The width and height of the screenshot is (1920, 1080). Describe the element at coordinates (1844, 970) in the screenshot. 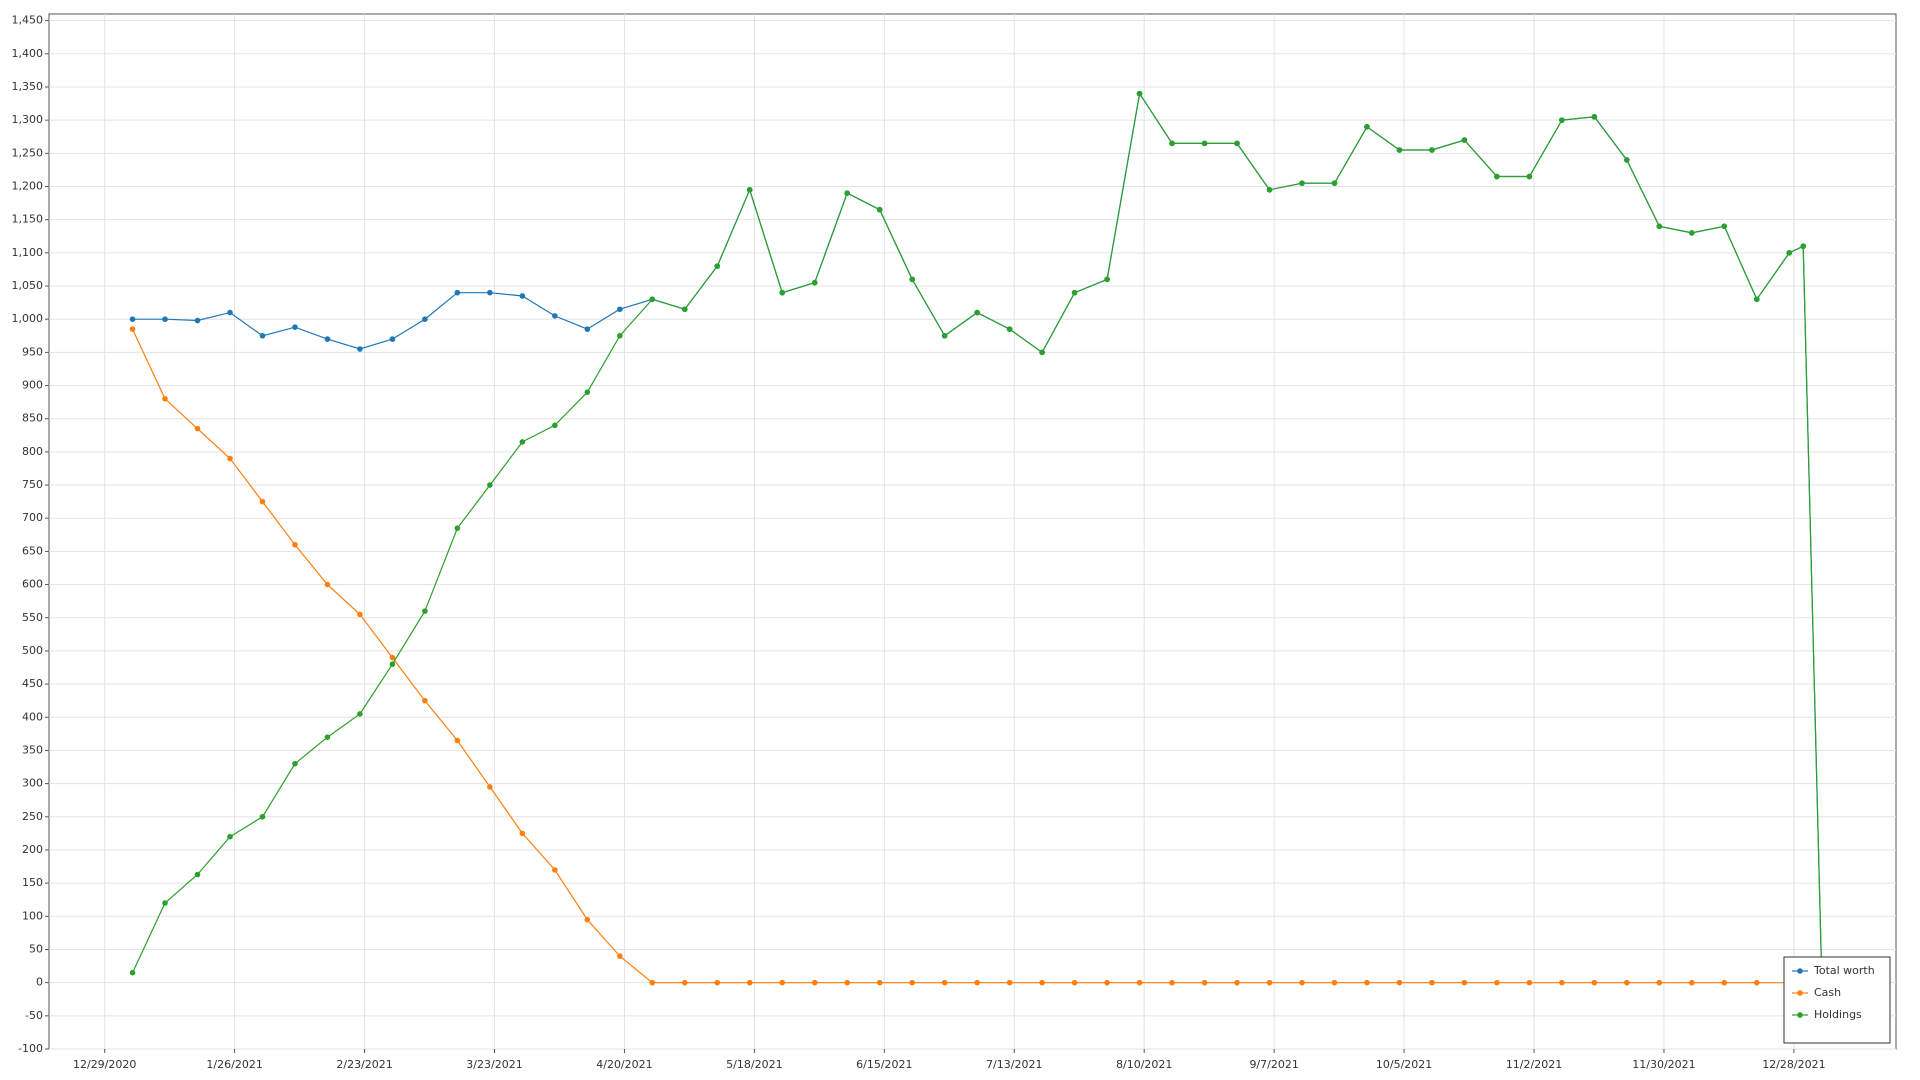

I see `legend-label: Total worth` at that location.